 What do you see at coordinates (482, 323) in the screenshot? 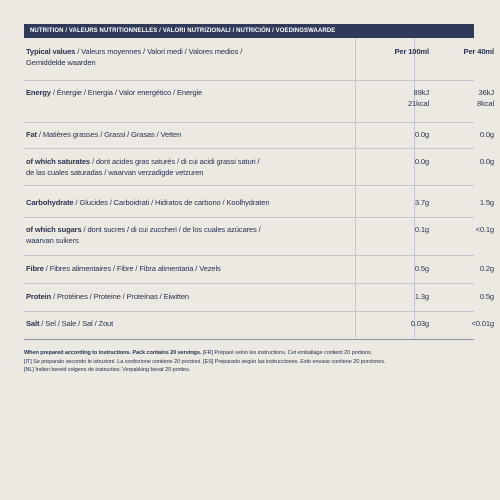
I see `value: <0.01g` at bounding box center [482, 323].